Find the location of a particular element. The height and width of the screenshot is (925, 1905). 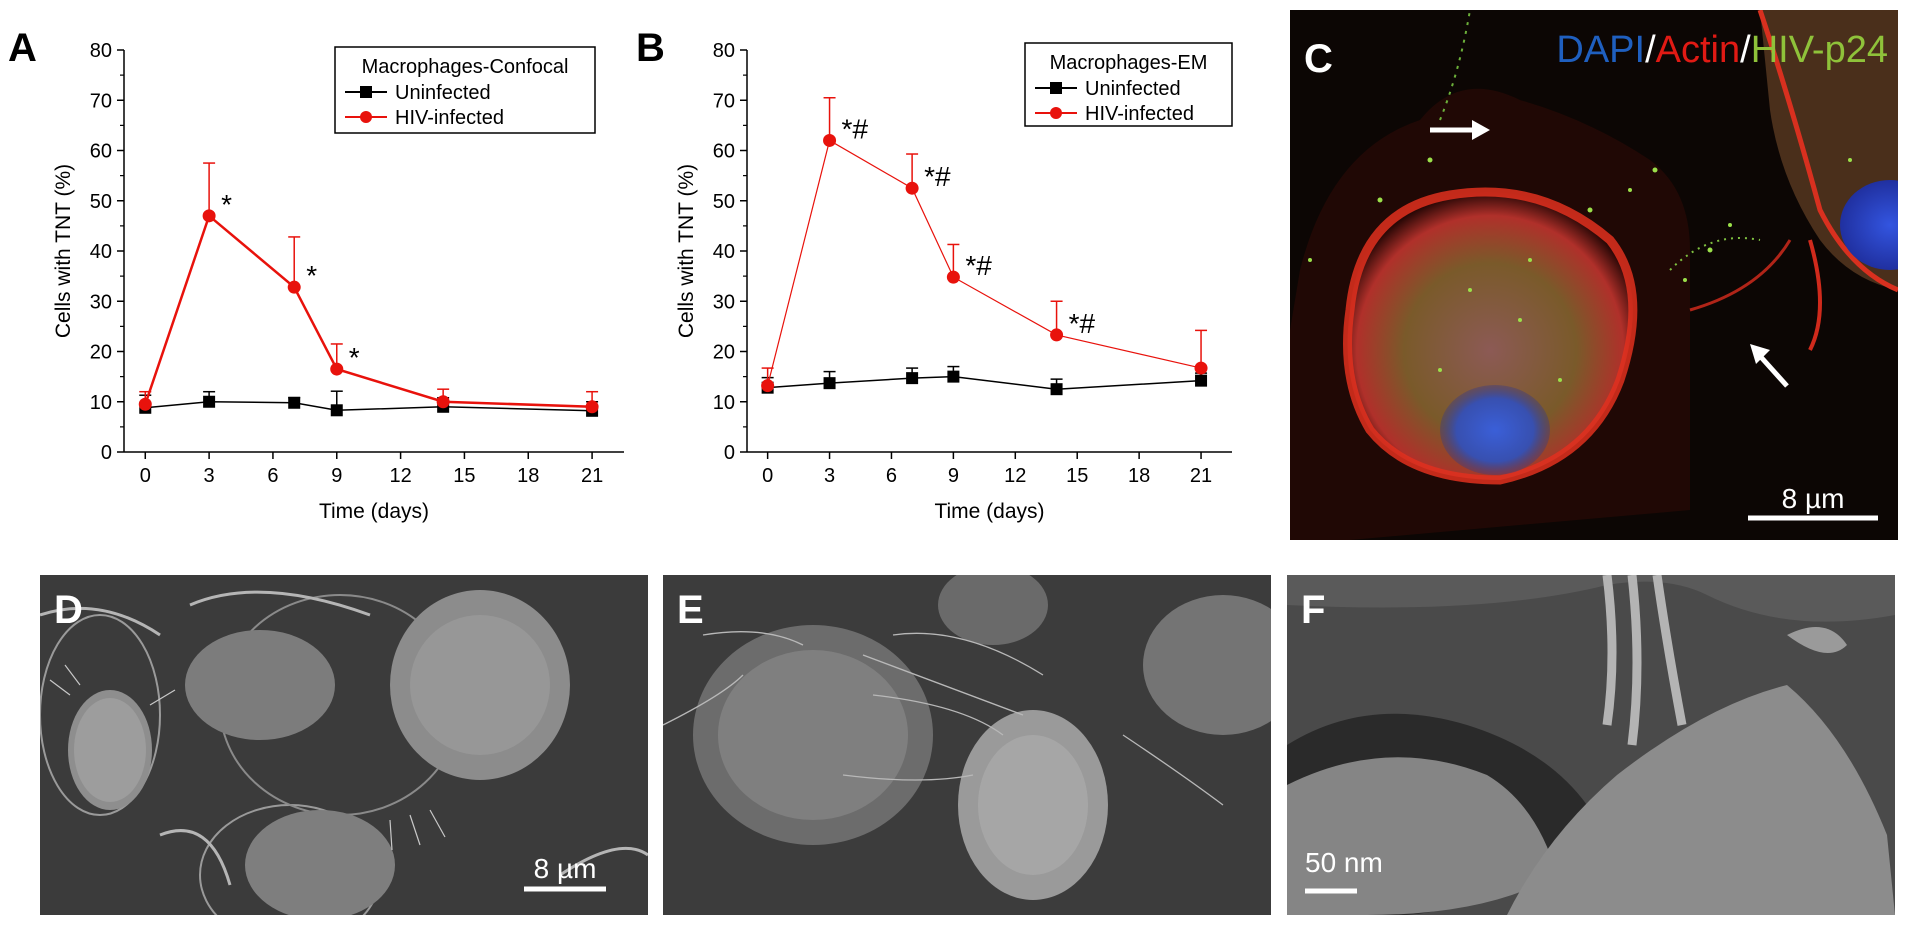

scale-bar-label-f: 50 nm is located at coordinates (1344, 862).